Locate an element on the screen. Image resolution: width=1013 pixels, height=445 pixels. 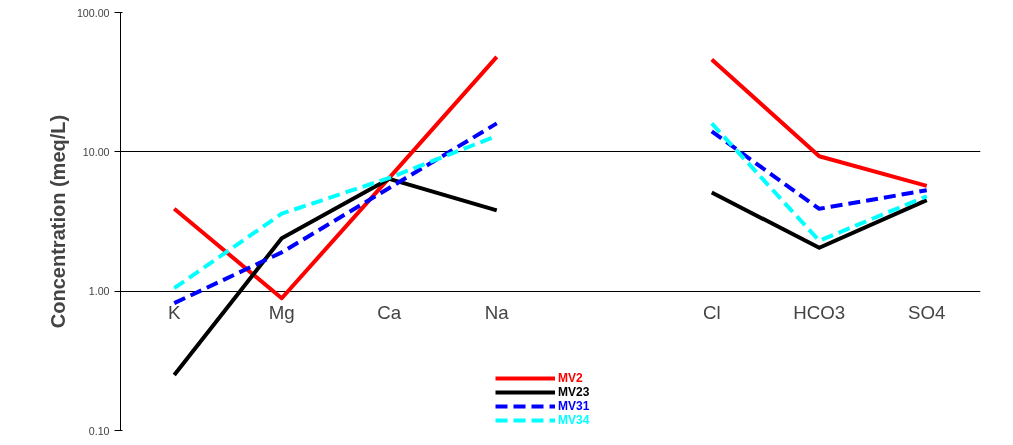
y-tick-label: 10.00 is located at coordinates (96, 151).